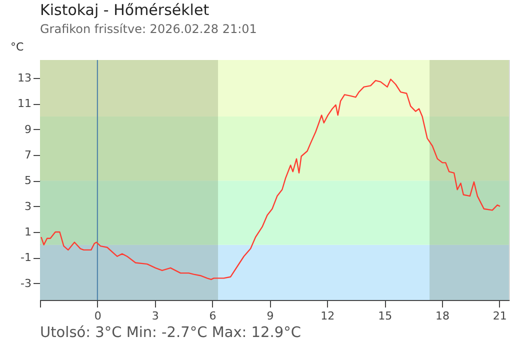 This screenshot has width=510, height=350. What do you see at coordinates (327, 316) in the screenshot?
I see `x-tick-label: 12` at bounding box center [327, 316].